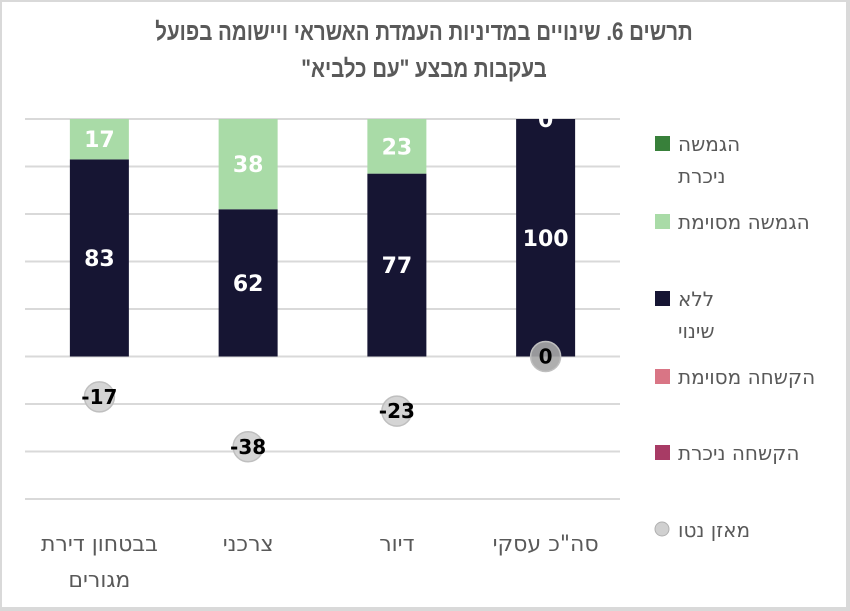  What do you see at coordinates (321, 401) in the screenshot?
I see `net-balance-markers: 0 -23 -38 -17` at bounding box center [321, 401].